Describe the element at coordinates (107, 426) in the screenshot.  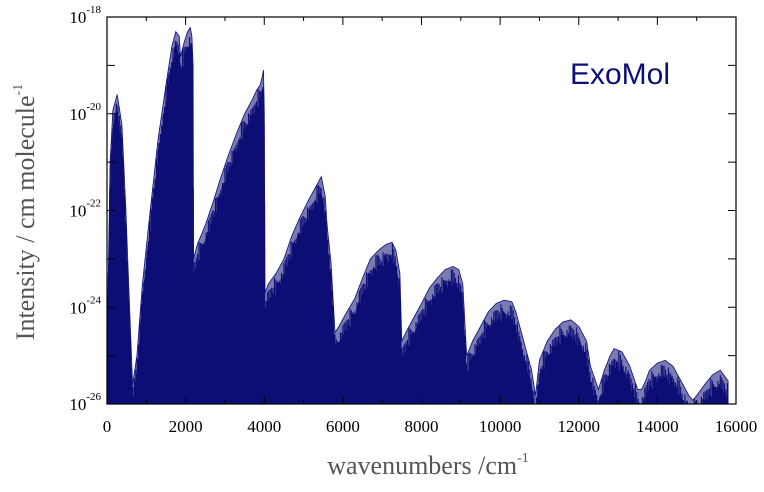
I see `x-tick-label: 0` at that location.